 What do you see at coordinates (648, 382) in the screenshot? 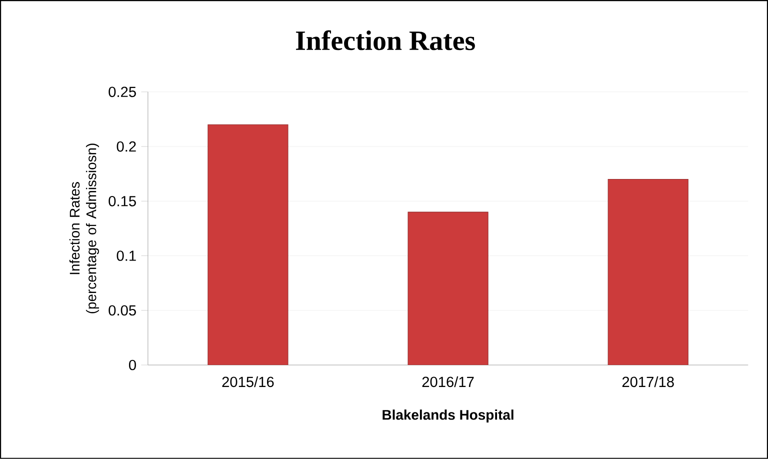
I see `x-tick-label: 2017/18` at bounding box center [648, 382].